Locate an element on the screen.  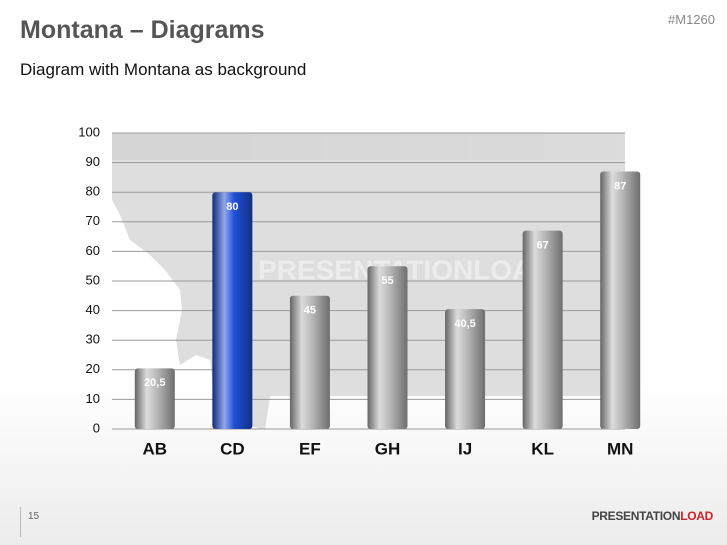
slide-title: Montana – Diagrams is located at coordinates (142, 30).